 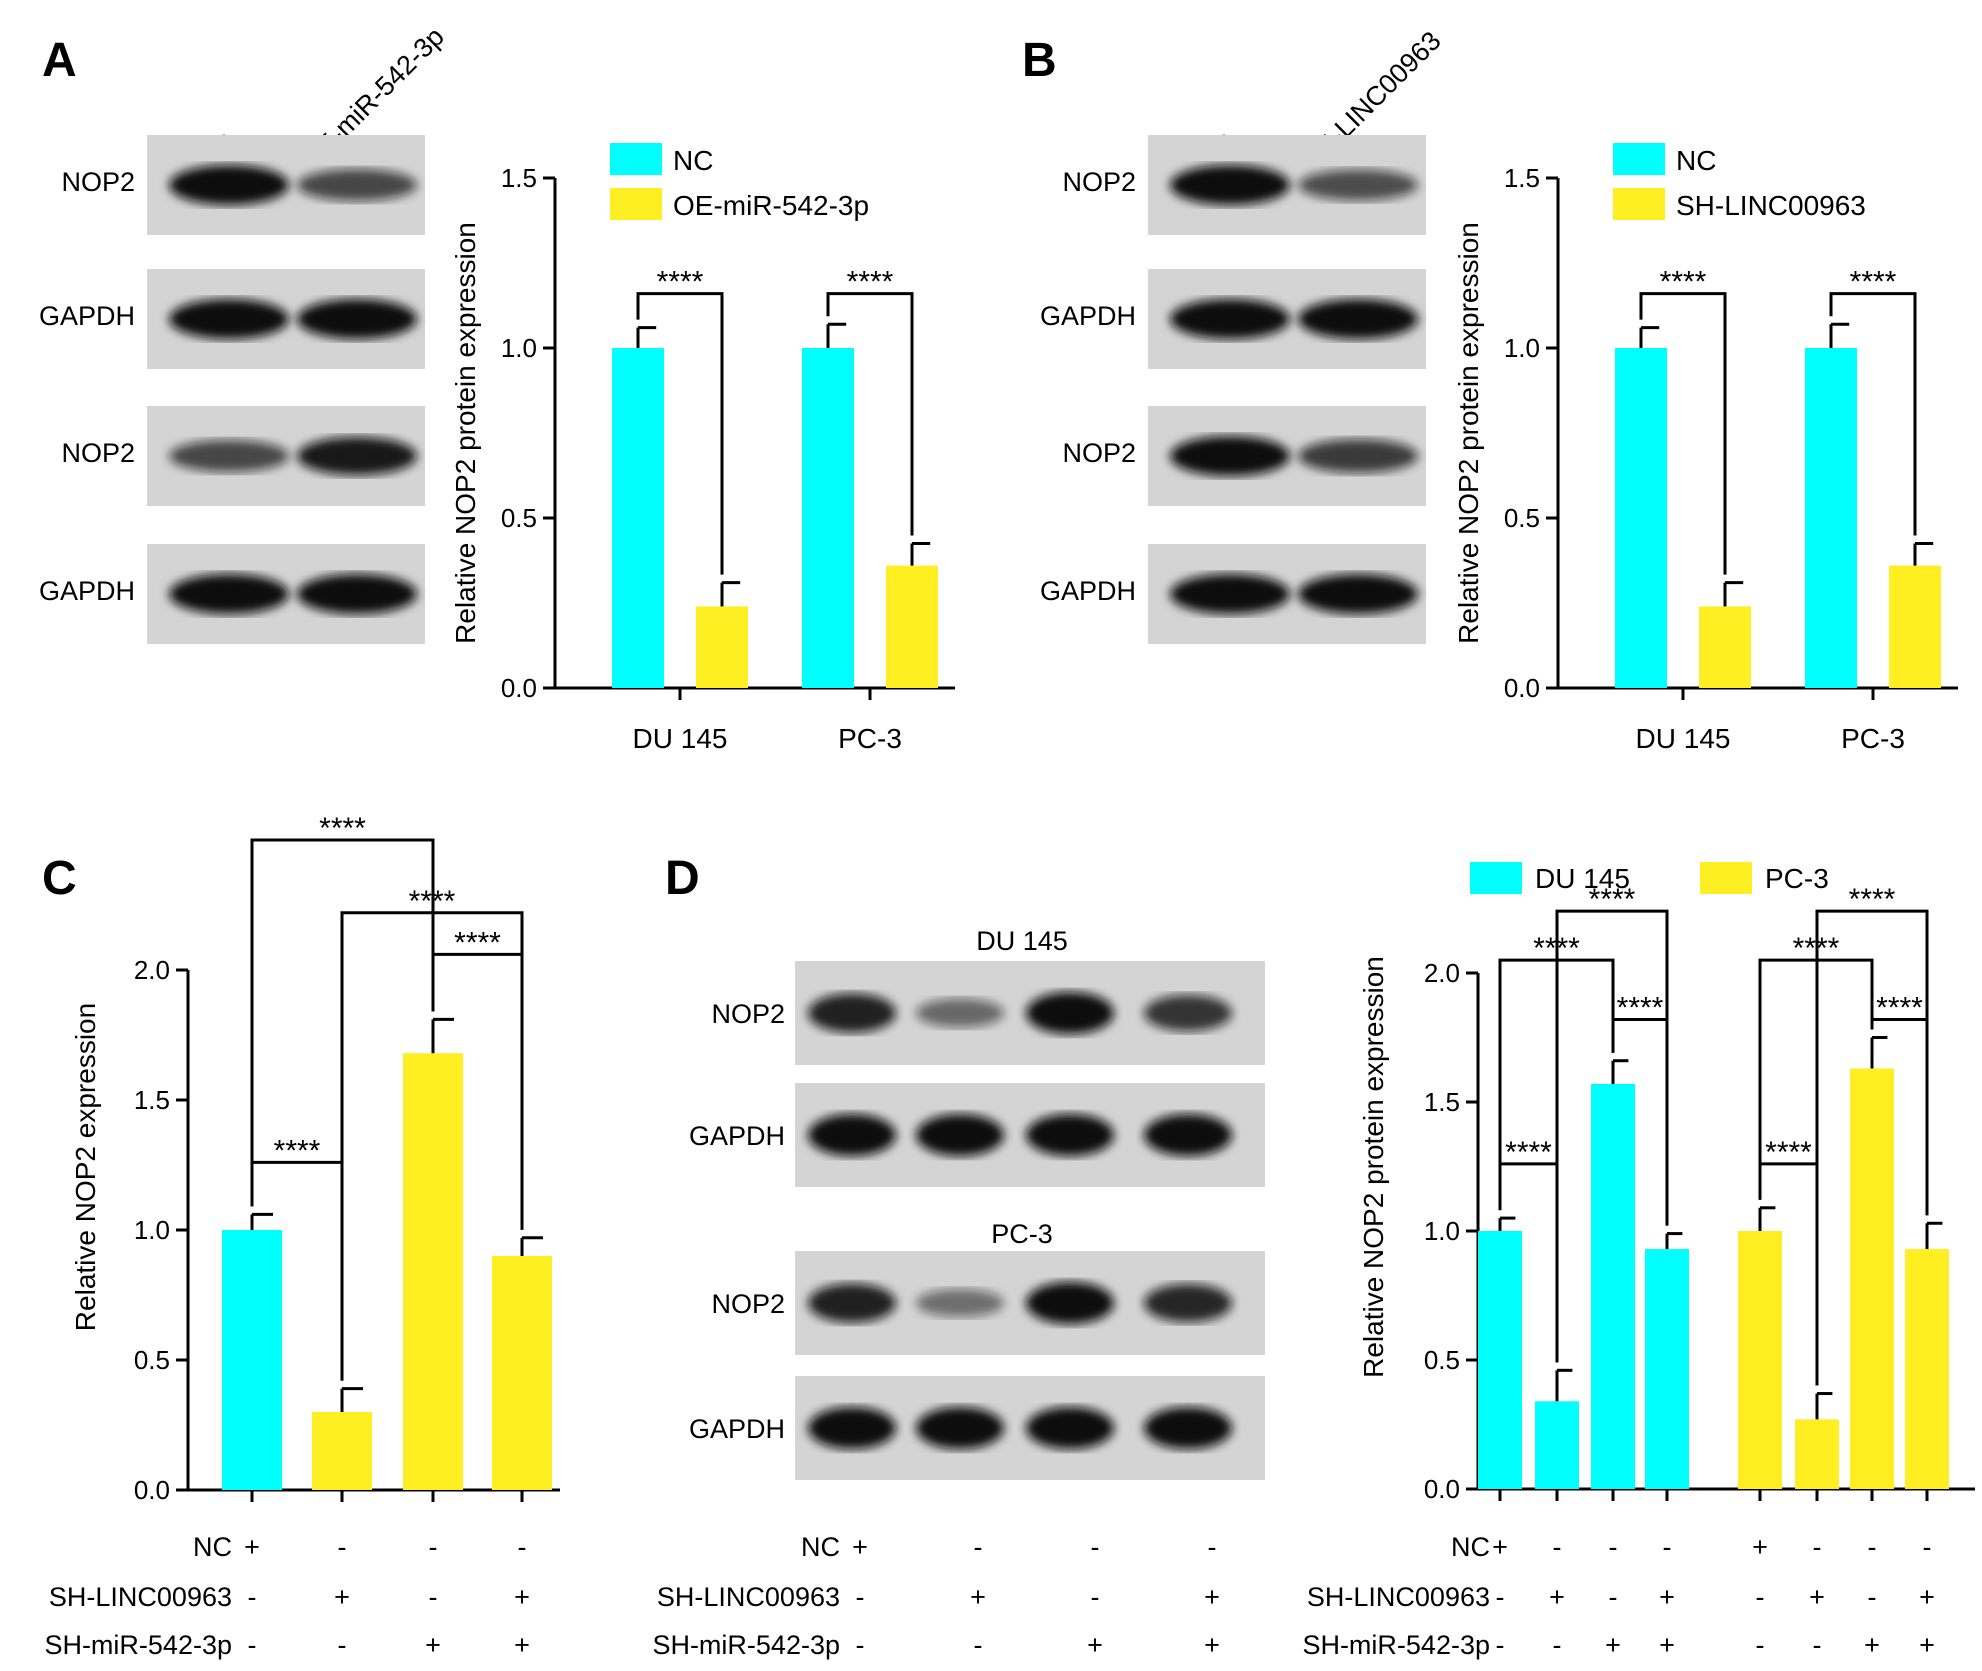 I want to click on y-axis-label: Relative NOP2 expression, so click(x=85, y=1167).